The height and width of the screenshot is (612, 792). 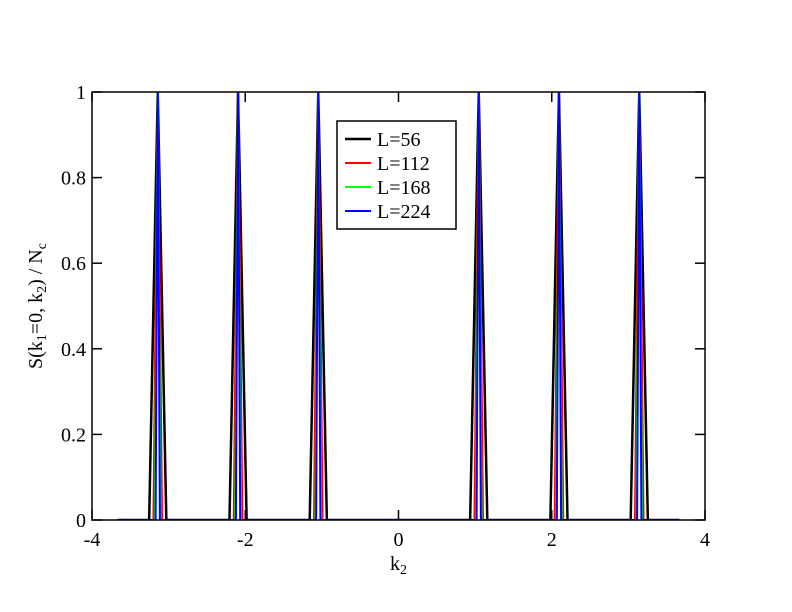 I want to click on y-axis-label-part: 2, so click(x=42, y=289).